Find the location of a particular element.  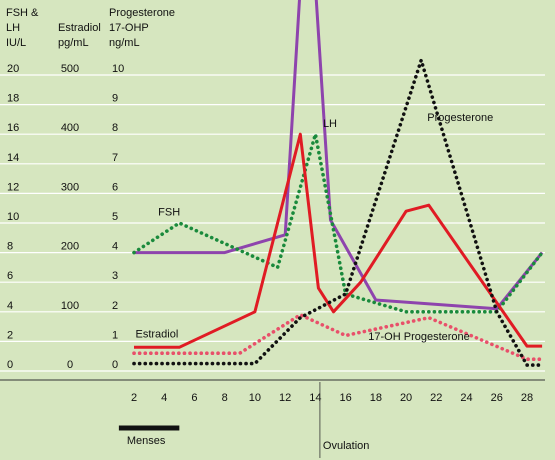

progesterone-tick-label: 3 is located at coordinates (115, 276).